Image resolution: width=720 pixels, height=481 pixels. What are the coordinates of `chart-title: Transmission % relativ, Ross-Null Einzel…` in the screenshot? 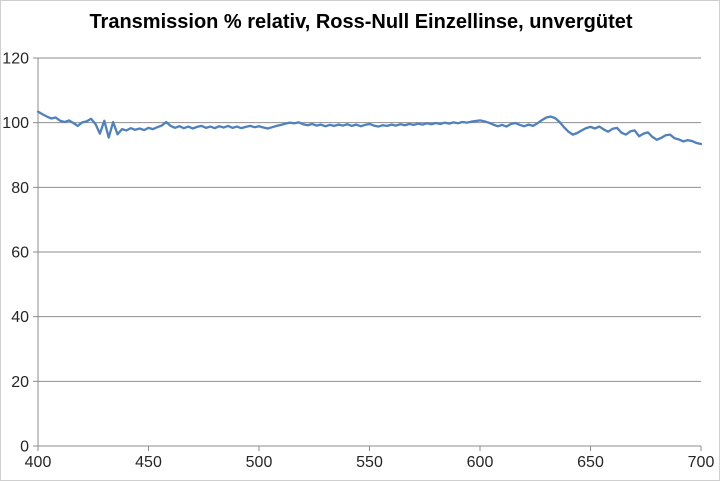 It's located at (361, 22).